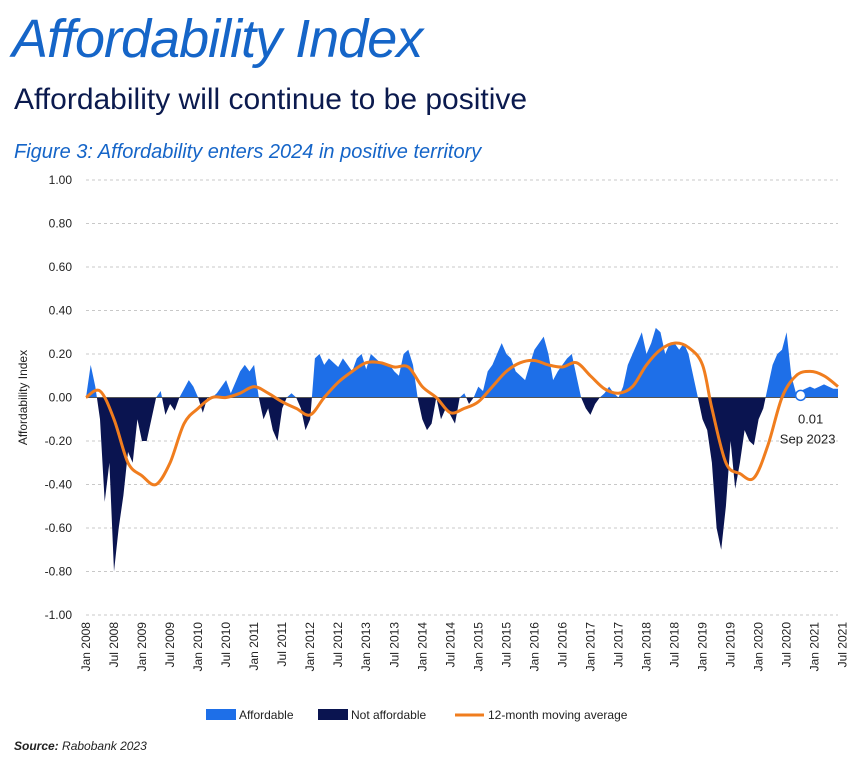 This screenshot has height=759, width=849. I want to click on y-tick-label: 0.80, so click(61, 224).